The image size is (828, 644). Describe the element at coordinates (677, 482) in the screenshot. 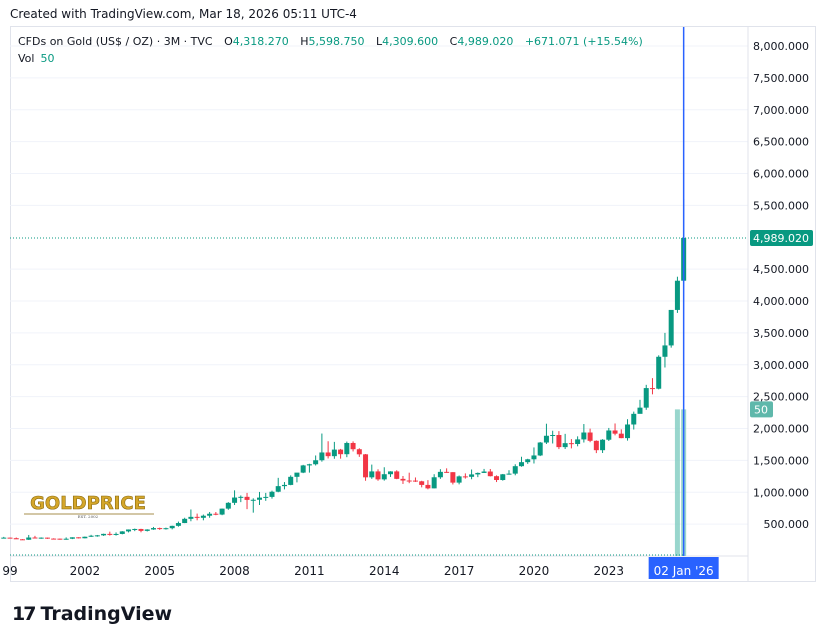

I see `volume-bar` at that location.